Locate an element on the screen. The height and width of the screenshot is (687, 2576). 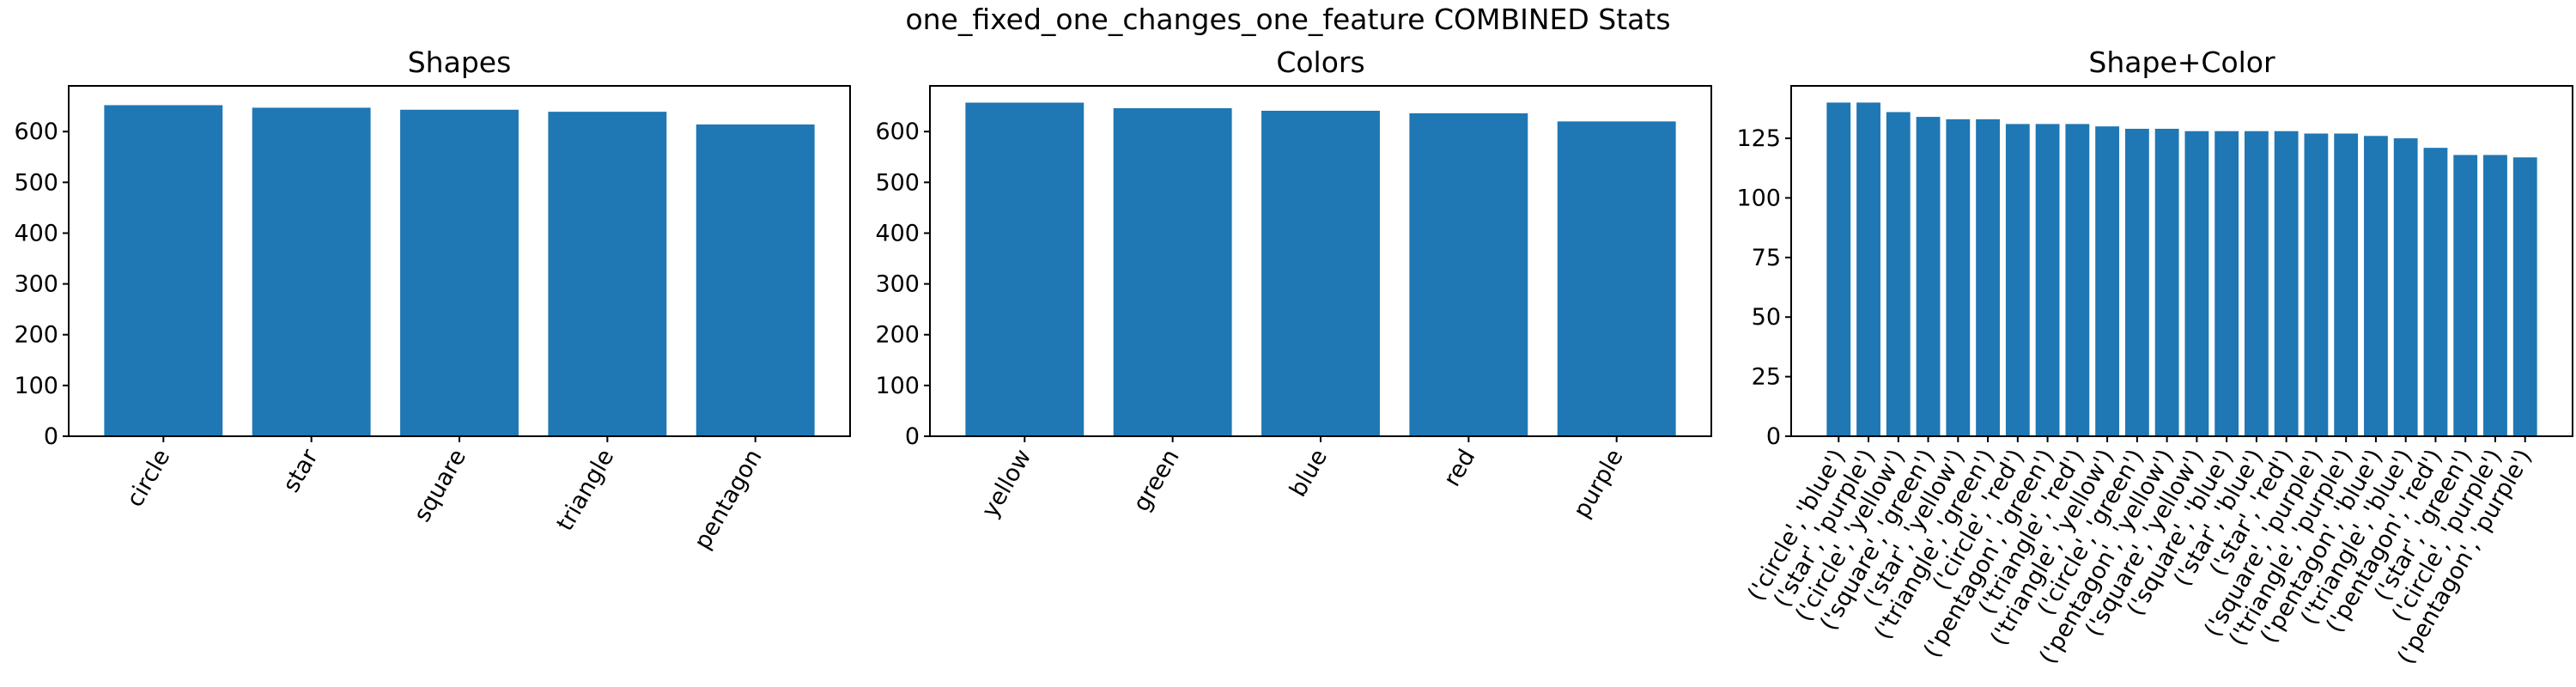
y-tick-label: 125 is located at coordinates (1759, 138).